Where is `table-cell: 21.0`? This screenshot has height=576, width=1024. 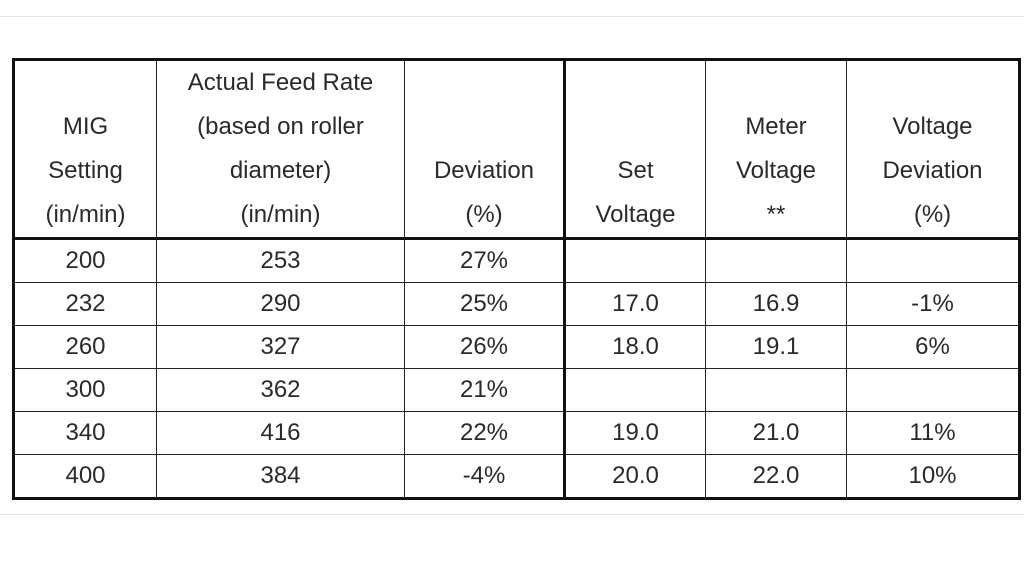 table-cell: 21.0 is located at coordinates (776, 433).